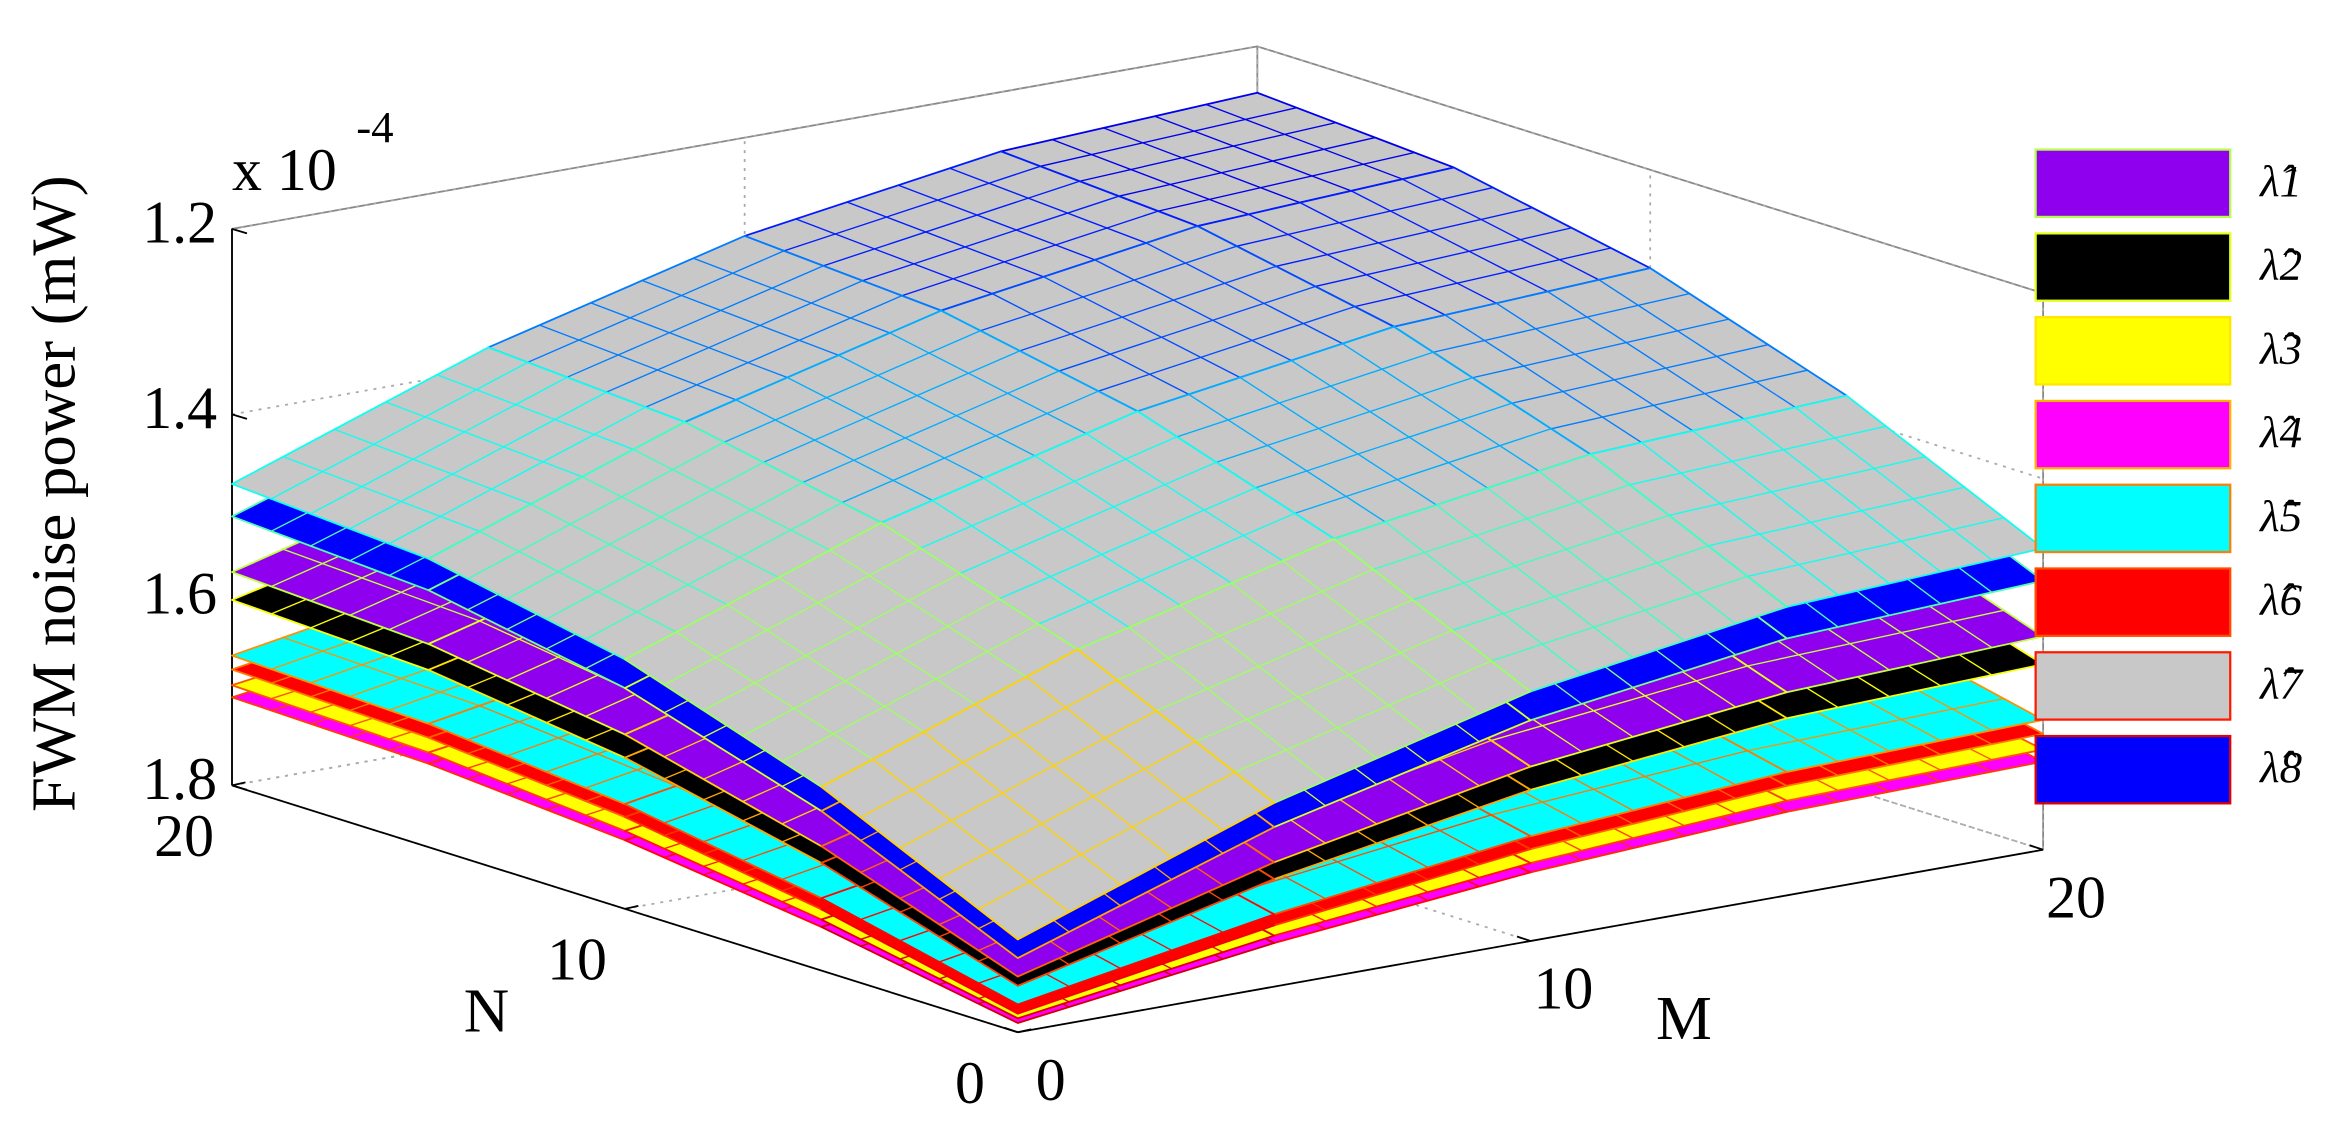 This screenshot has width=2335, height=1131. Describe the element at coordinates (2280, 600) in the screenshot. I see `legend-label: λ̂6` at that location.